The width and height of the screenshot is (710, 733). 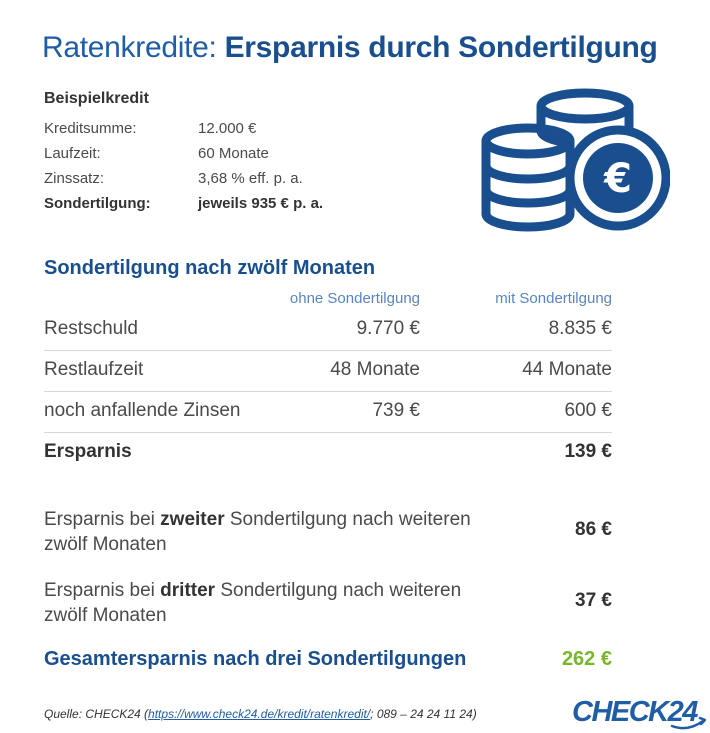 What do you see at coordinates (588, 410) in the screenshot?
I see `value-with: 600 €` at bounding box center [588, 410].